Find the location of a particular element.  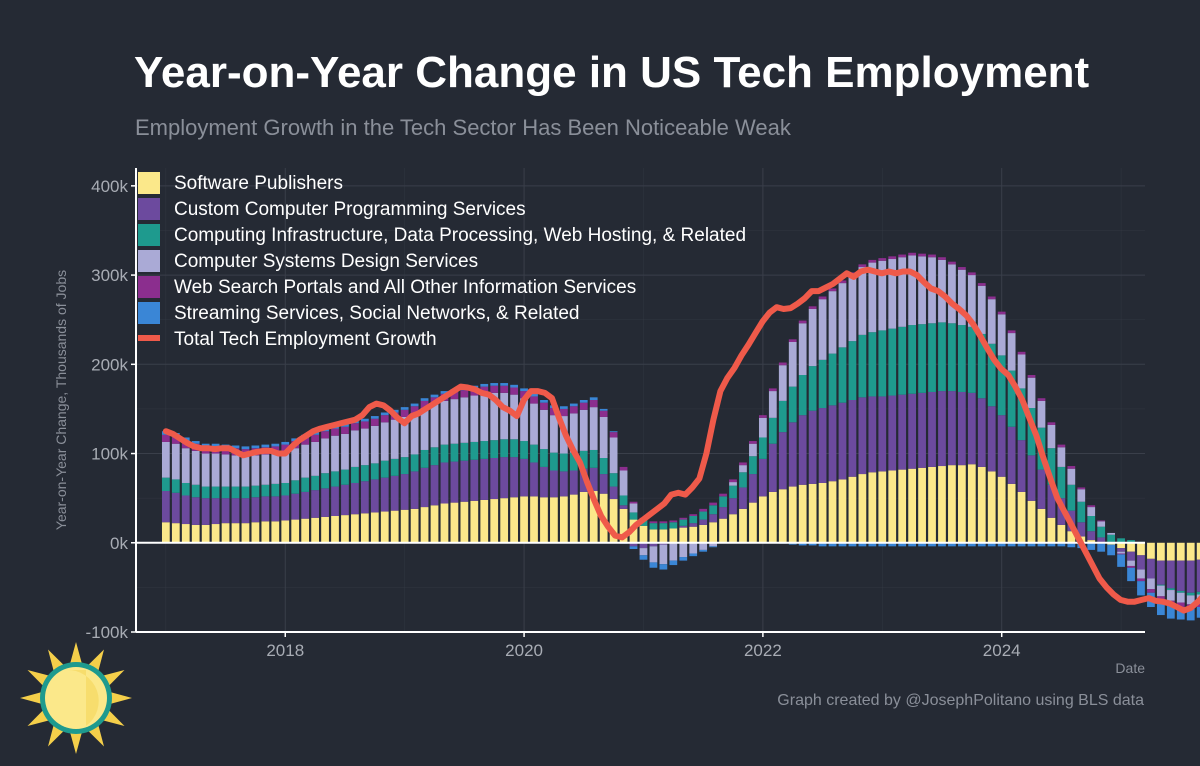

y-tick-label: 300k is located at coordinates (109, 275).